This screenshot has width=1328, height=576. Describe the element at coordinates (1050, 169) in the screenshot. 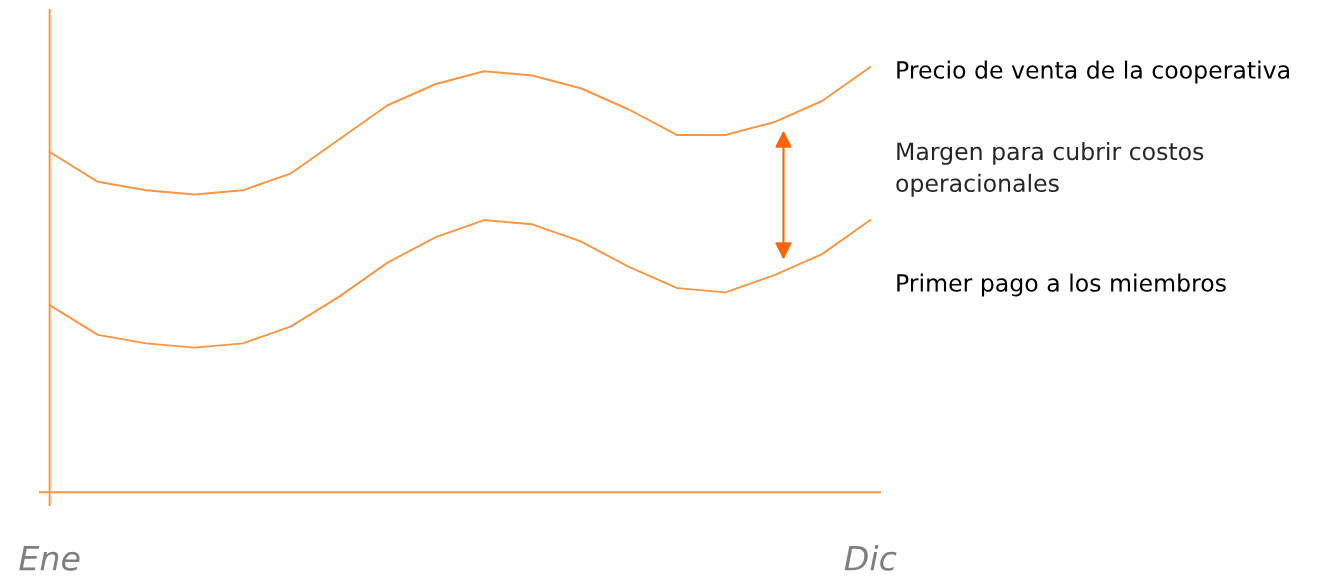

I see `text: Margen para cubrir costos operacionales` at that location.